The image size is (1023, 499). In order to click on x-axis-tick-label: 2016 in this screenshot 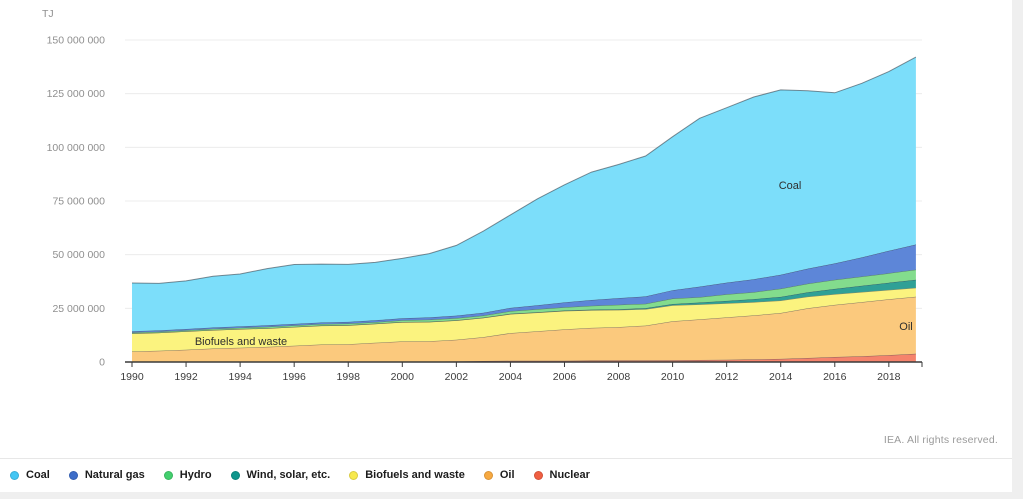, I will do `click(835, 377)`.